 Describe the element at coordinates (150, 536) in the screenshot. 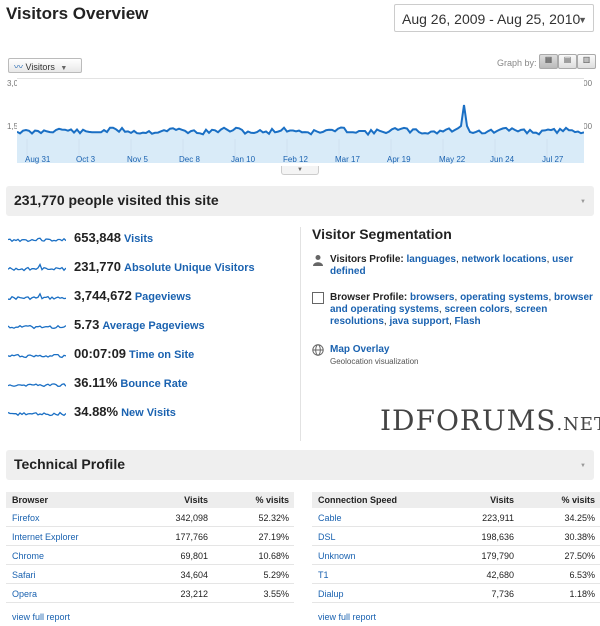

I see `table-row: Internet Explorer 177,766 27.19%` at that location.